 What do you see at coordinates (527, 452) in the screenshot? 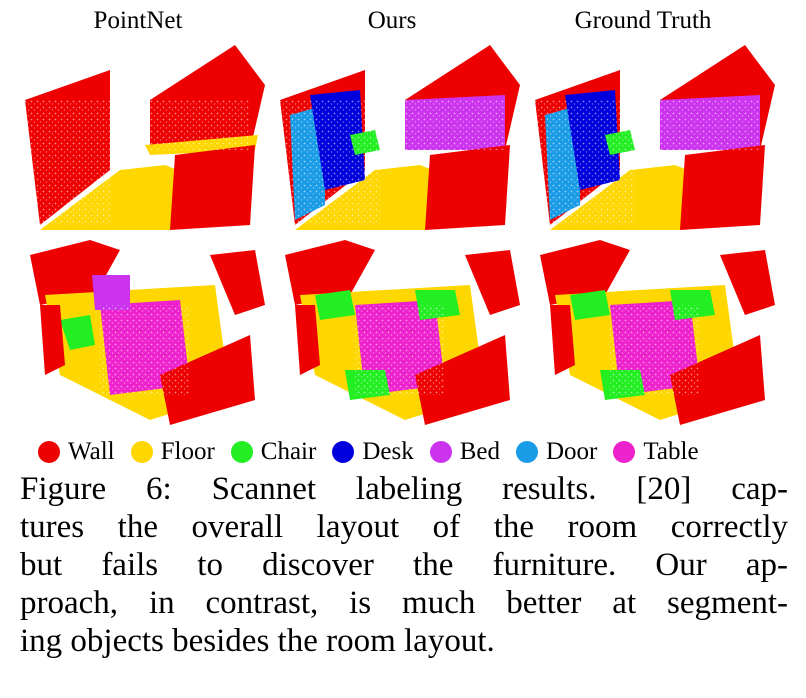
I see `legend-swatch-door` at bounding box center [527, 452].